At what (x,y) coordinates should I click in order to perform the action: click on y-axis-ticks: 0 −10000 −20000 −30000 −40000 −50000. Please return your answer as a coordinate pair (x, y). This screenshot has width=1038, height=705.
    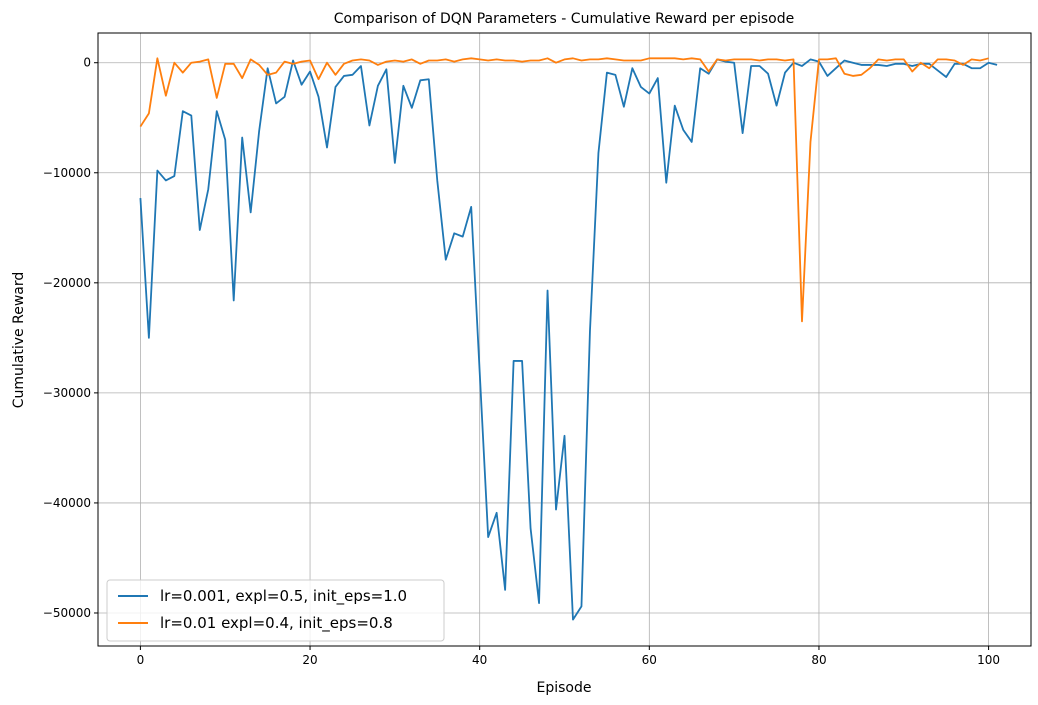
    Looking at the image, I should click on (70, 338).